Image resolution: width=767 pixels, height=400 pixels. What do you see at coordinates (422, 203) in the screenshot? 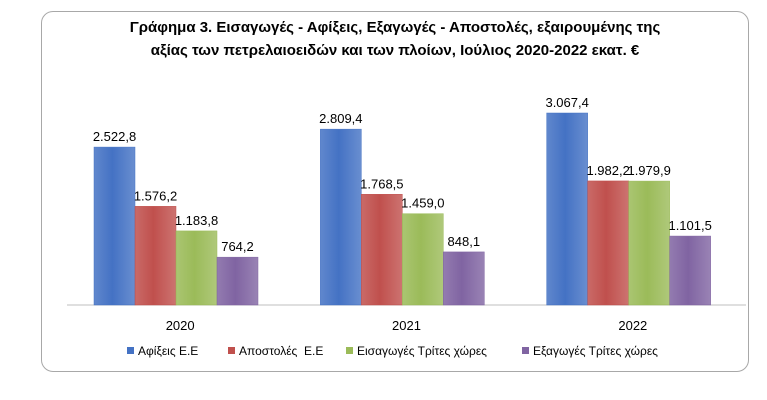
I see `data-label-2021-series-3: 1.459,0` at bounding box center [422, 203].